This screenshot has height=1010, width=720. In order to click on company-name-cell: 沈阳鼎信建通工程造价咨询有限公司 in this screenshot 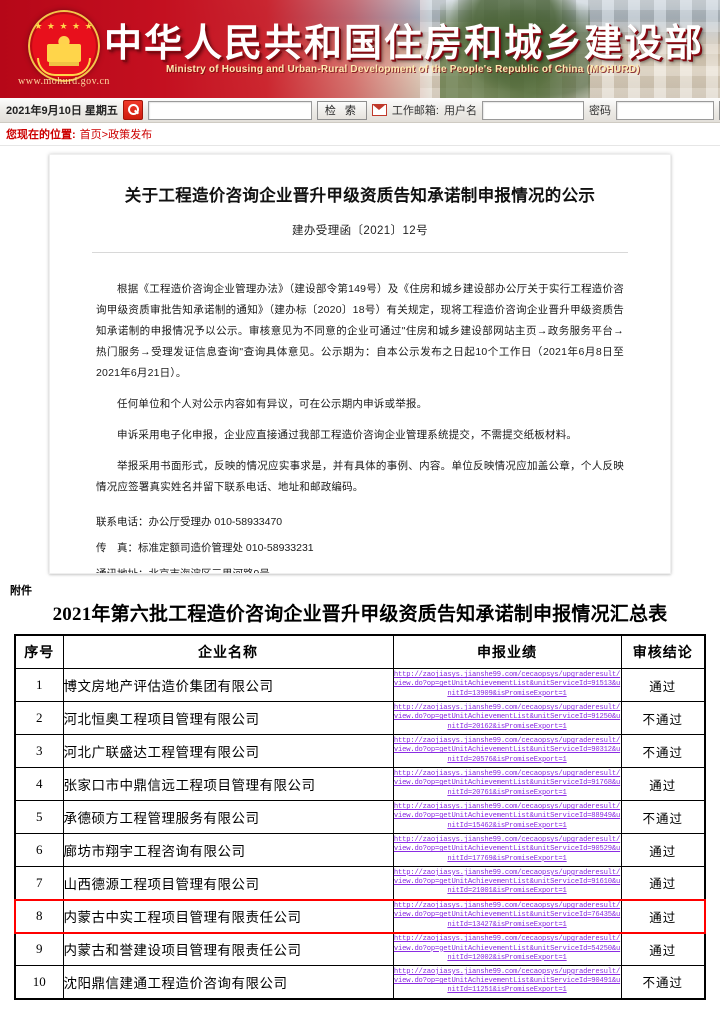, I will do `click(228, 982)`.